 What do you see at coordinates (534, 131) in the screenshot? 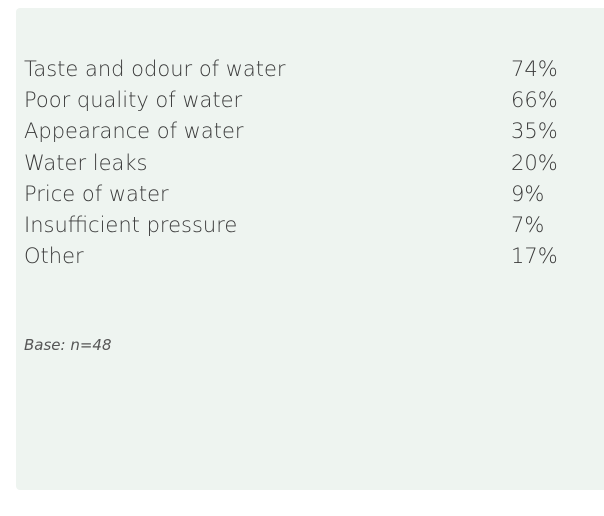
I see `row-value: 35%` at bounding box center [534, 131].